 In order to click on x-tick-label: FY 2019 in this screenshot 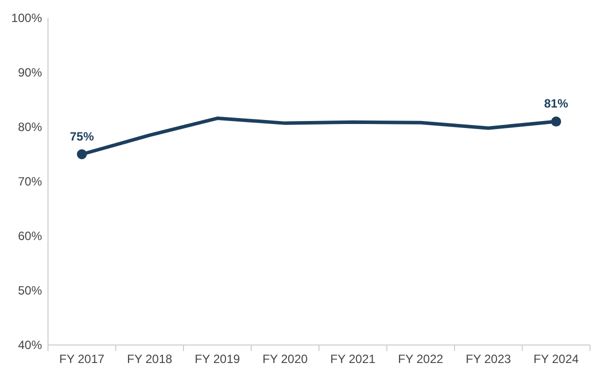, I will do `click(217, 359)`.